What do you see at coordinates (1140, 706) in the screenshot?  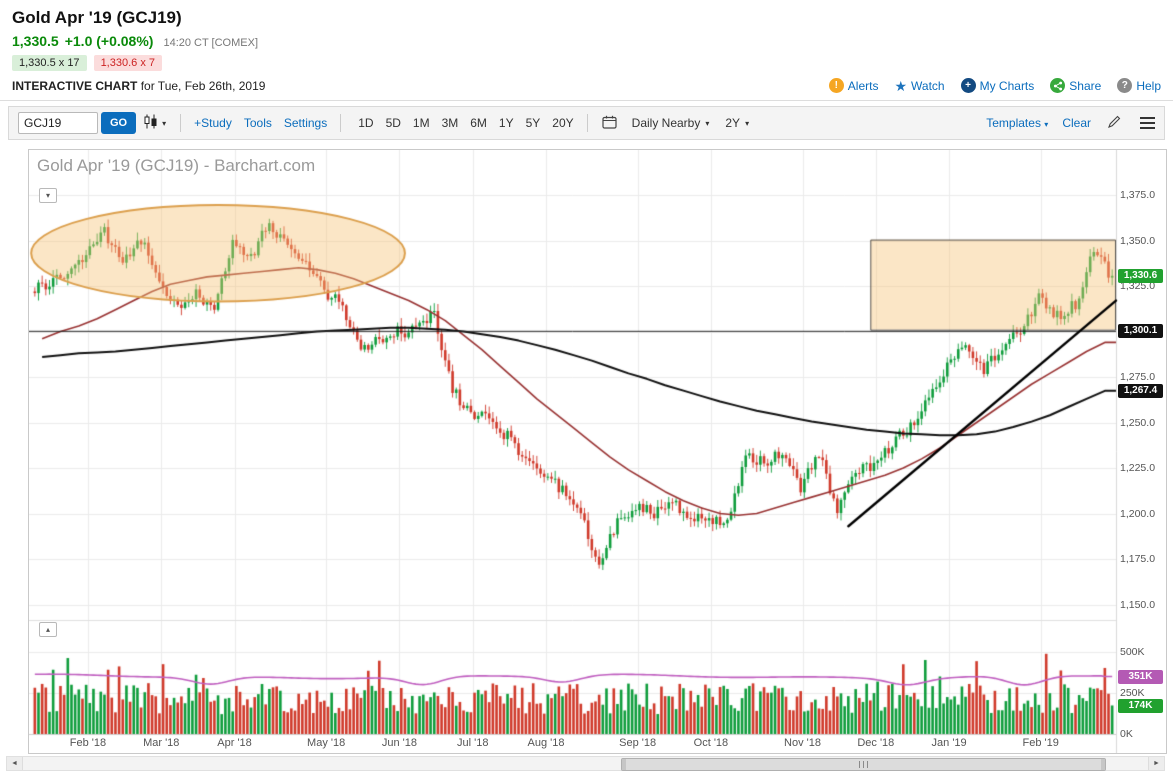 I see `volume-last-badge: 174K` at bounding box center [1140, 706].